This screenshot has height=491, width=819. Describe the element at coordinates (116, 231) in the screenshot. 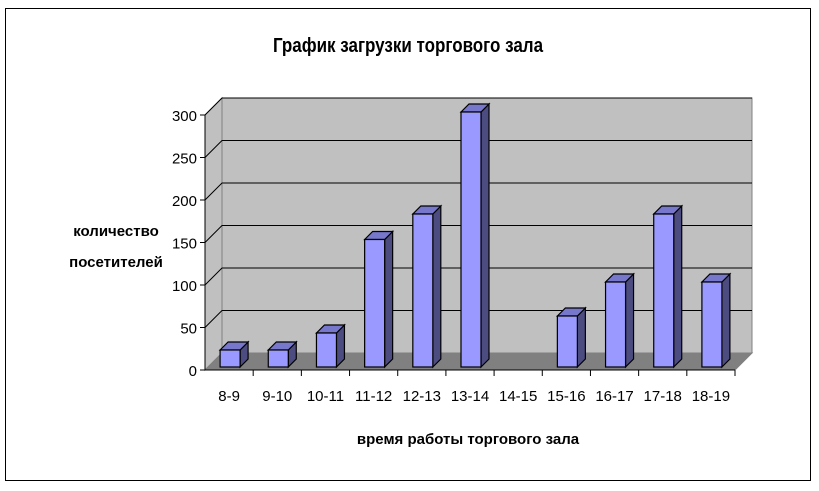

I see `y-axis-label-line1: количество` at that location.